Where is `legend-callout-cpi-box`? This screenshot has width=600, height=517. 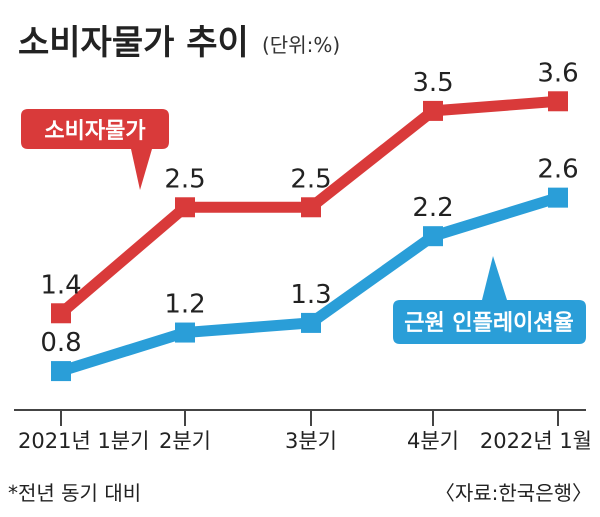
legend-callout-cpi-box is located at coordinates (95, 149).